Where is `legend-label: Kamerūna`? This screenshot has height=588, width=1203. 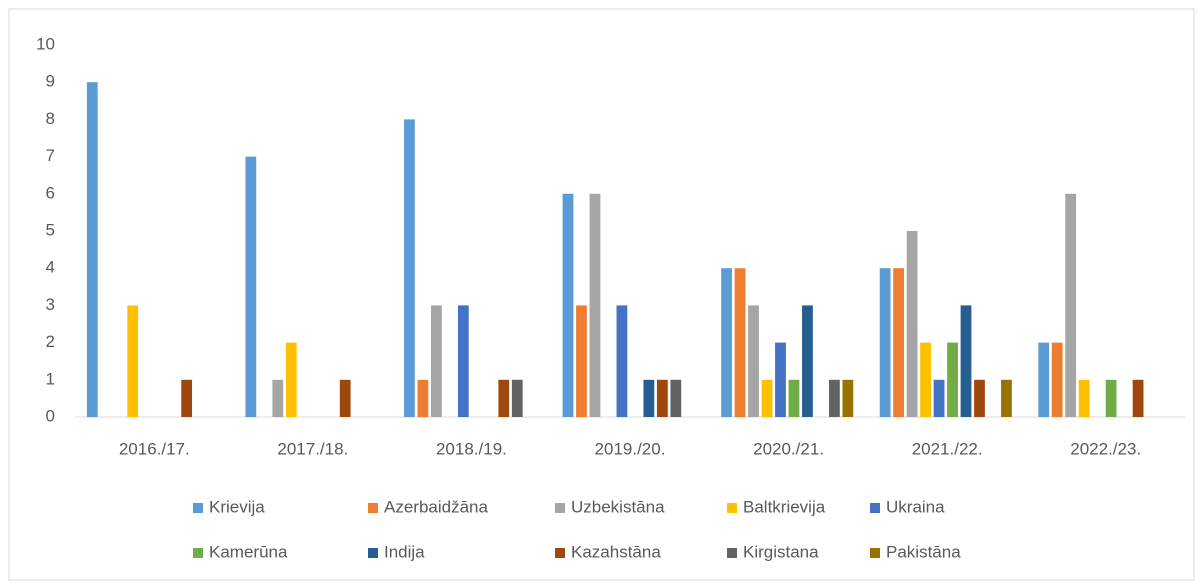 legend-label: Kamerūna is located at coordinates (248, 551).